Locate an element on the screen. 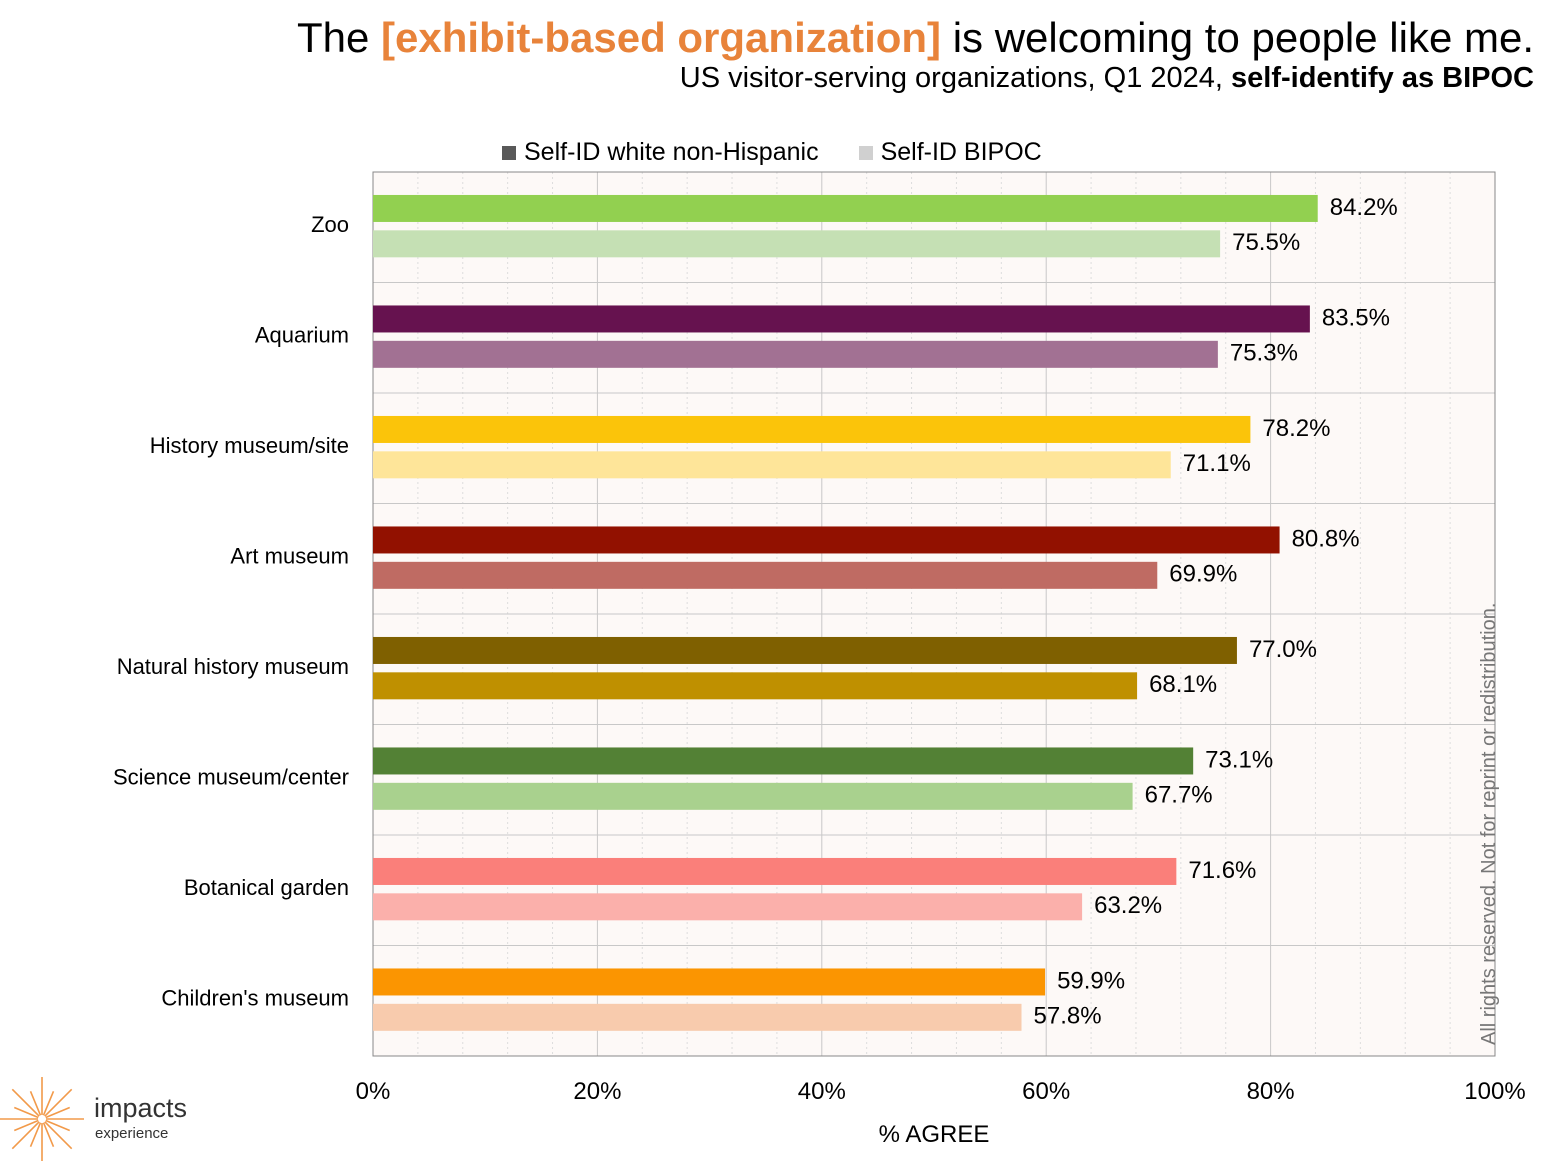  bar-value-label: 75.3% is located at coordinates (1264, 353).